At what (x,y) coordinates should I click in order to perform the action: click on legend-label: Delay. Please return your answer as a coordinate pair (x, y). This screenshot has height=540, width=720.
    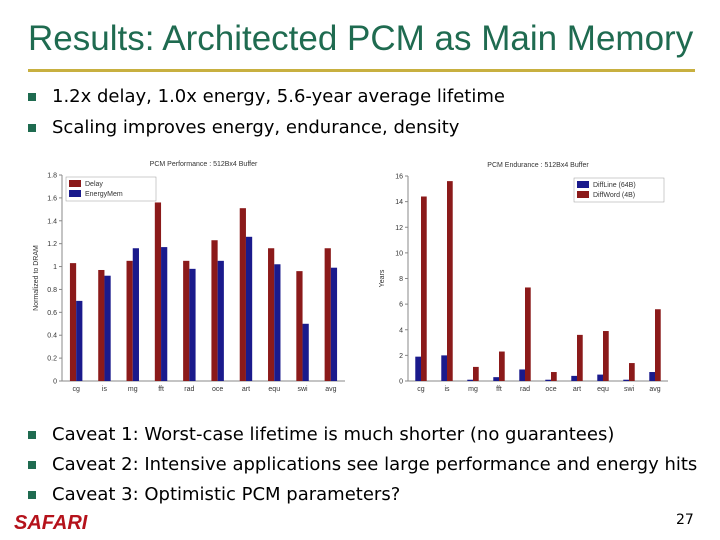
    Looking at the image, I should click on (94, 184).